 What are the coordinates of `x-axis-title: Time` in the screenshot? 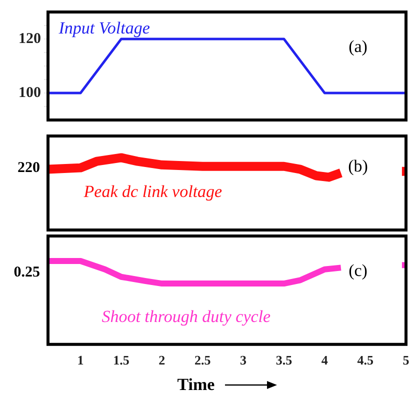 It's located at (196, 385).